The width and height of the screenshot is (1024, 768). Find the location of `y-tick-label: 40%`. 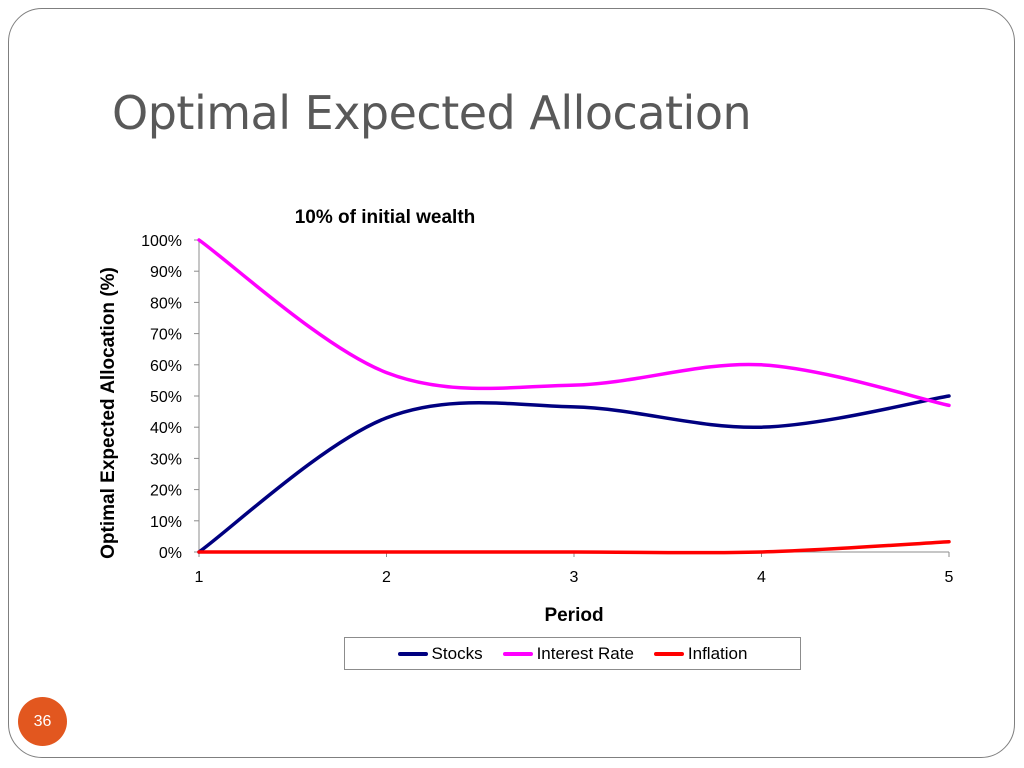

y-tick-label: 40% is located at coordinates (166, 428).